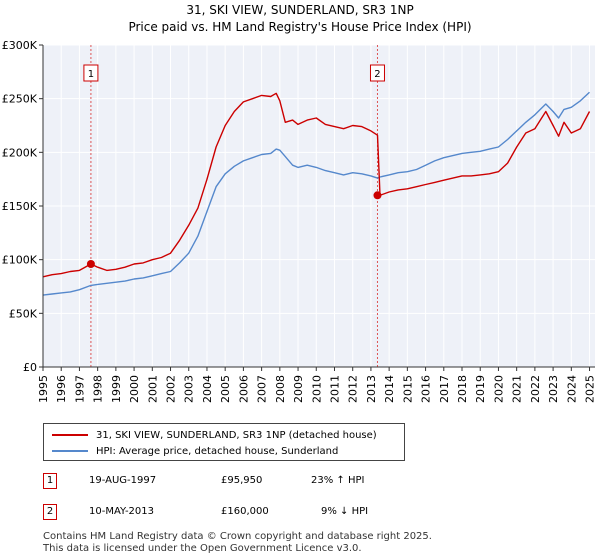 This screenshot has height=560, width=600. I want to click on x-tick-label: 2003, so click(189, 389).